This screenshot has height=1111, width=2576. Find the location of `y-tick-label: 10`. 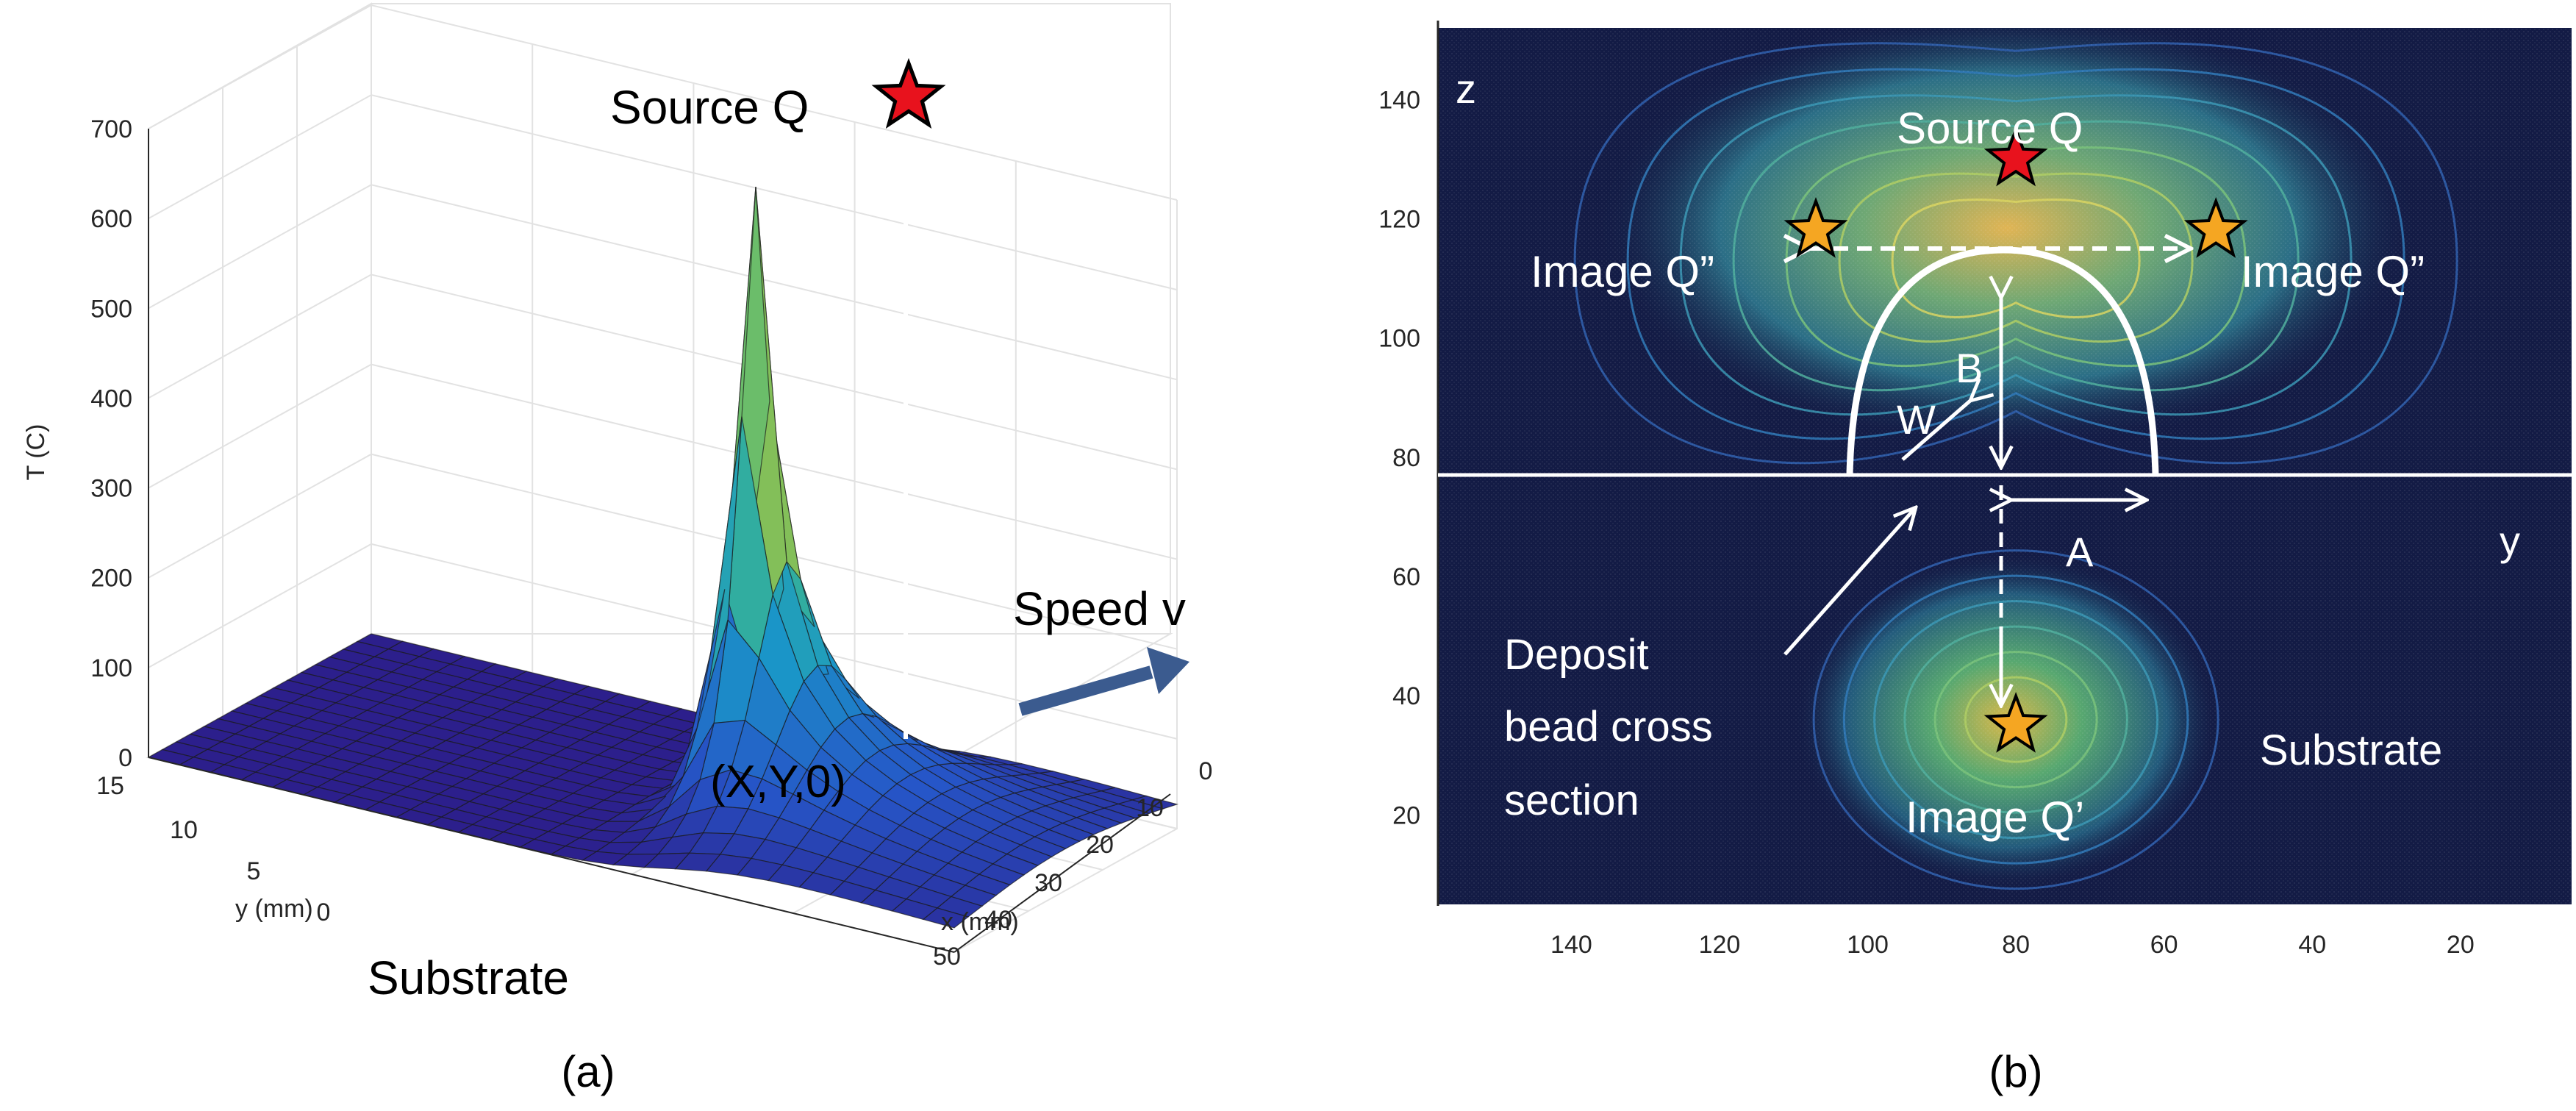

y-tick-label: 10 is located at coordinates (184, 830).